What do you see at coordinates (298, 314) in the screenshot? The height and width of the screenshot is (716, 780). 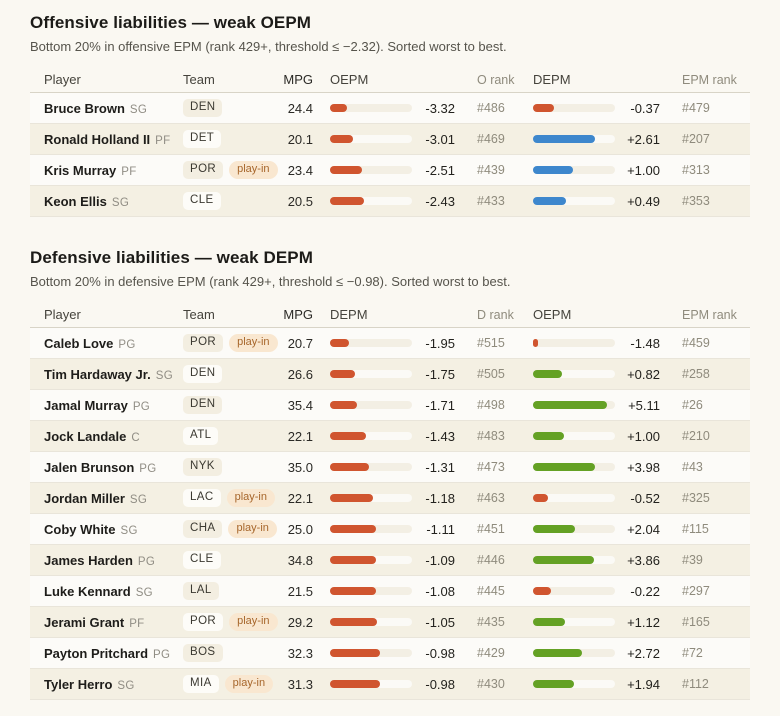 I see `column-header-mpg: MPG` at bounding box center [298, 314].